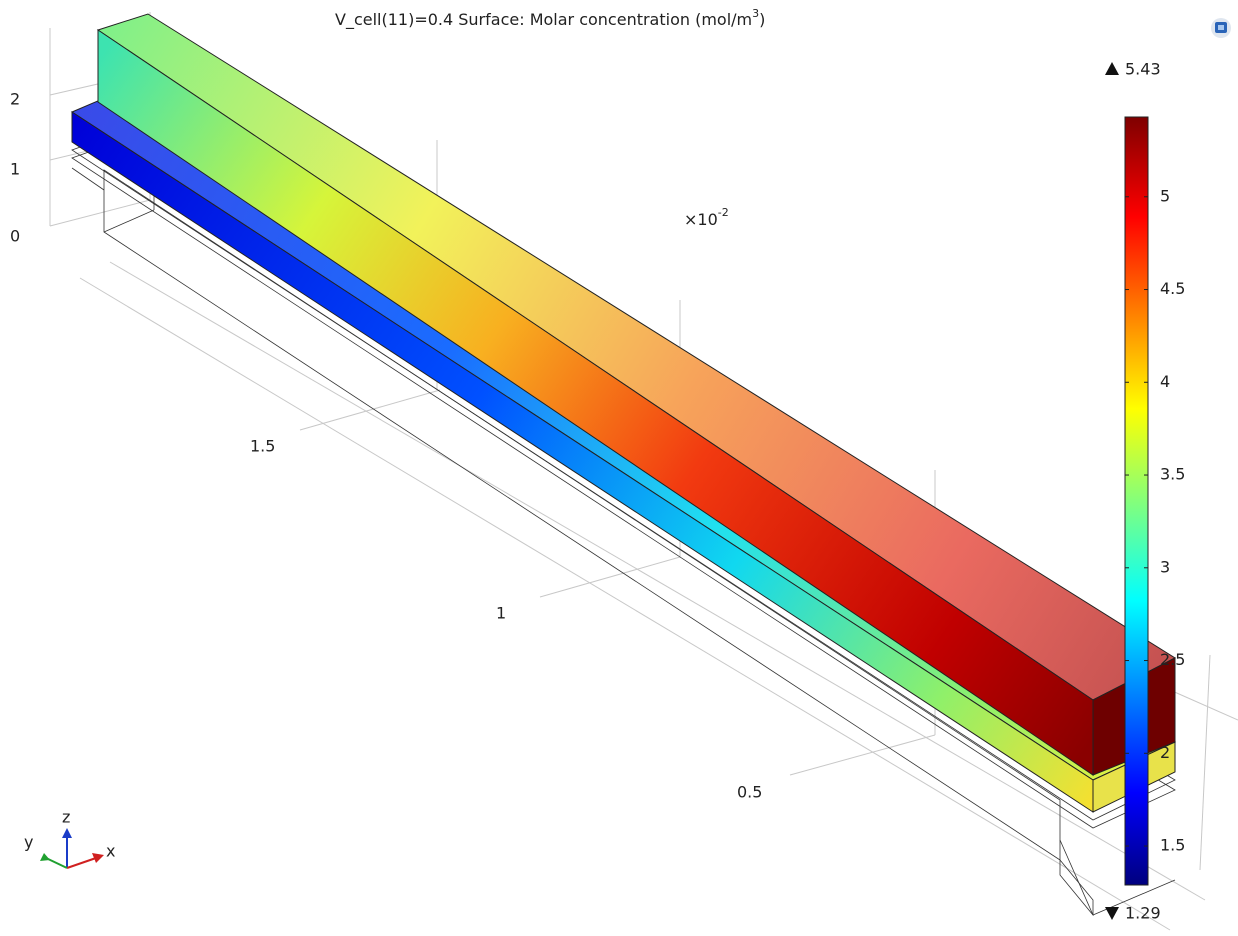  What do you see at coordinates (723, 212) in the screenshot?
I see `scale-exponent: -2` at bounding box center [723, 212].